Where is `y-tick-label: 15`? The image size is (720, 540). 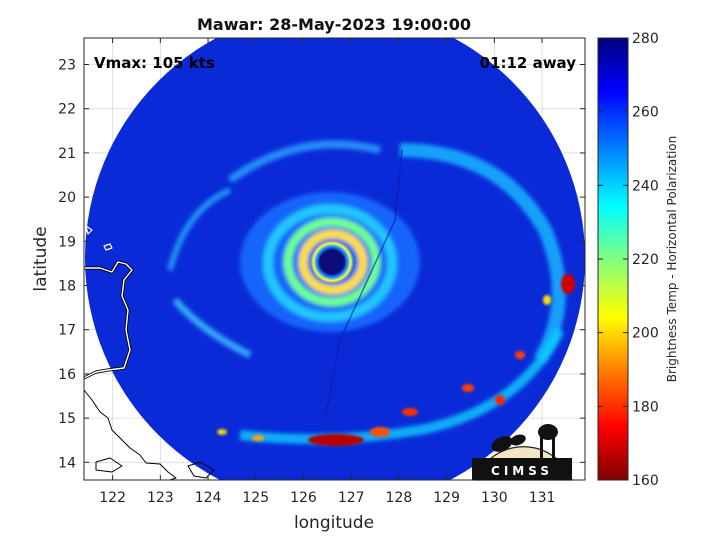
y-tick-label: 15 is located at coordinates (67, 419).